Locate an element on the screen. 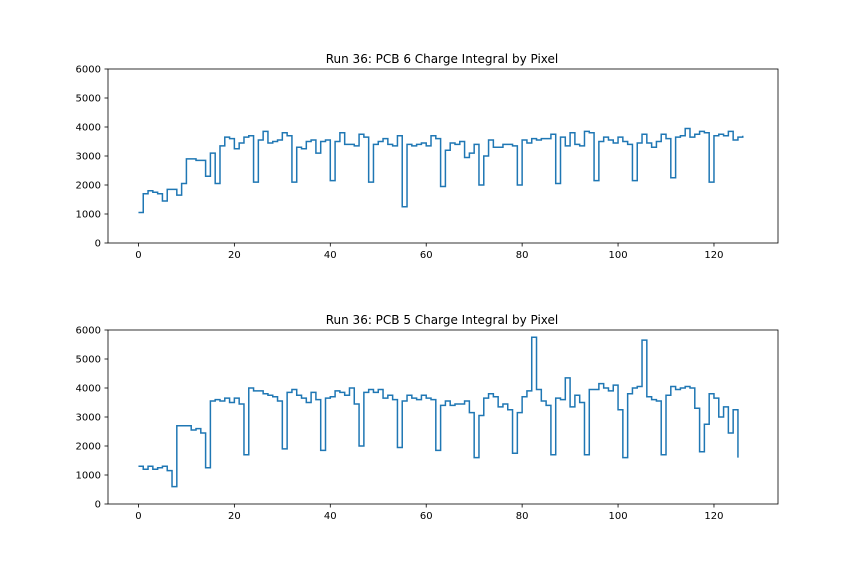 The width and height of the screenshot is (864, 576). series-line is located at coordinates (441, 170).